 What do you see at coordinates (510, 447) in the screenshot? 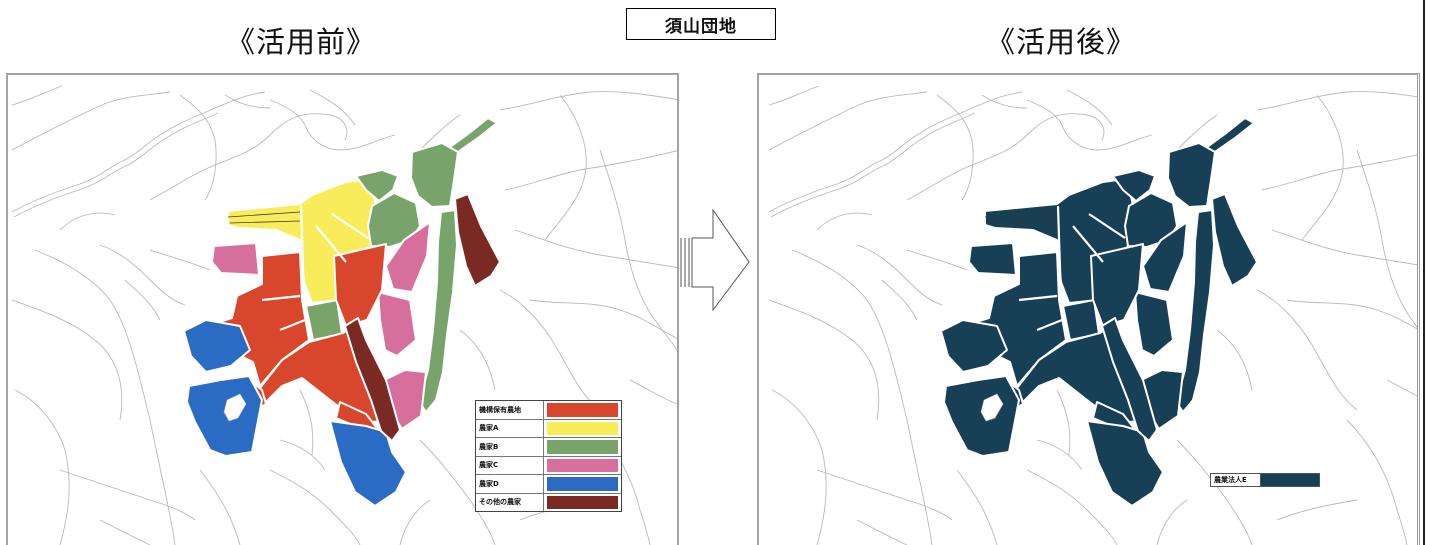
I see `legend-label: 農家B` at bounding box center [510, 447].